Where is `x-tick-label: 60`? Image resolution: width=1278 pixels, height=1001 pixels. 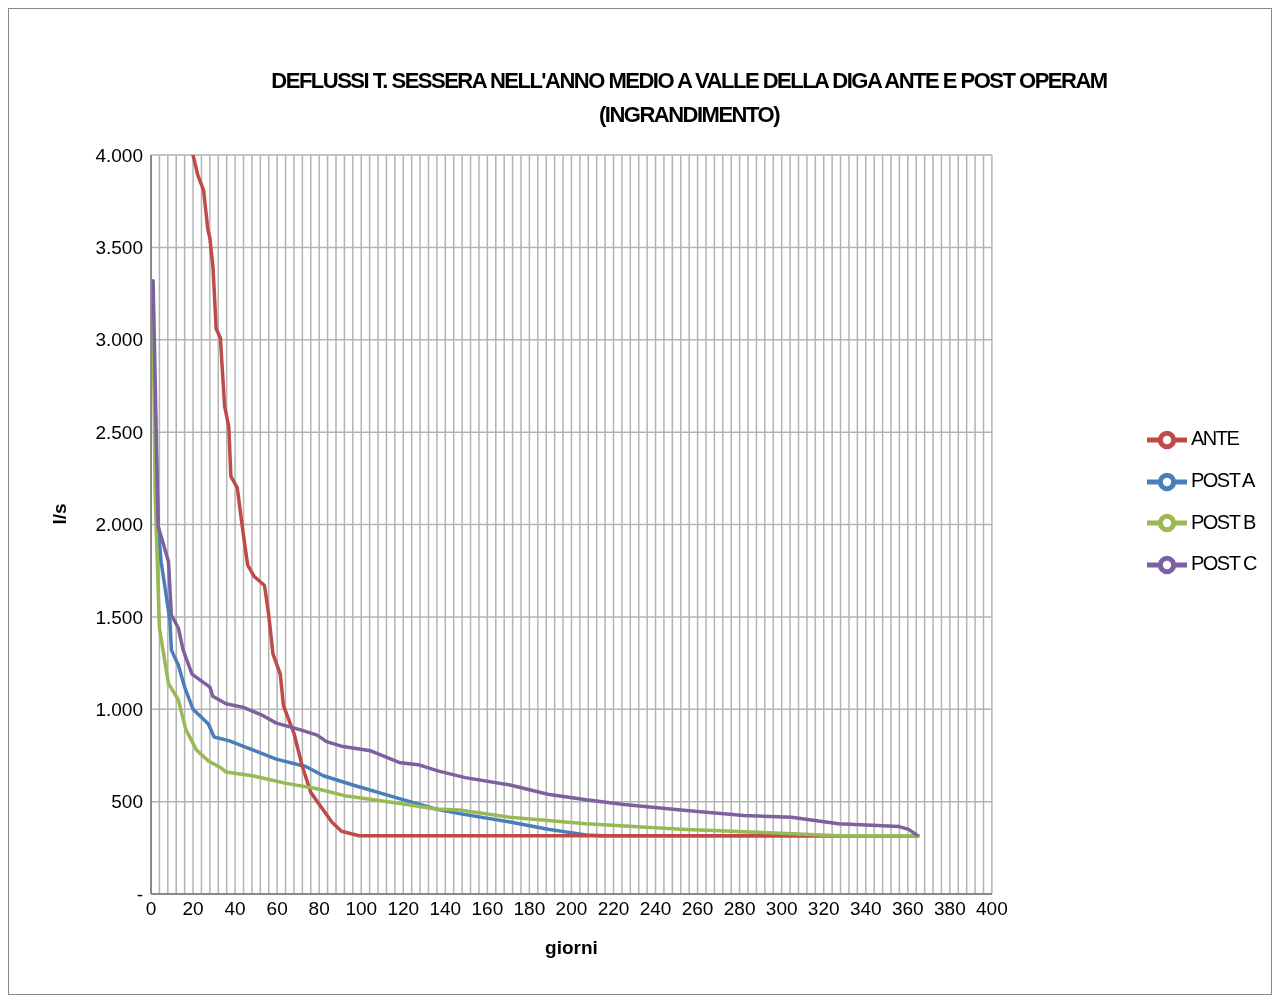 x-tick-label: 60 is located at coordinates (277, 909).